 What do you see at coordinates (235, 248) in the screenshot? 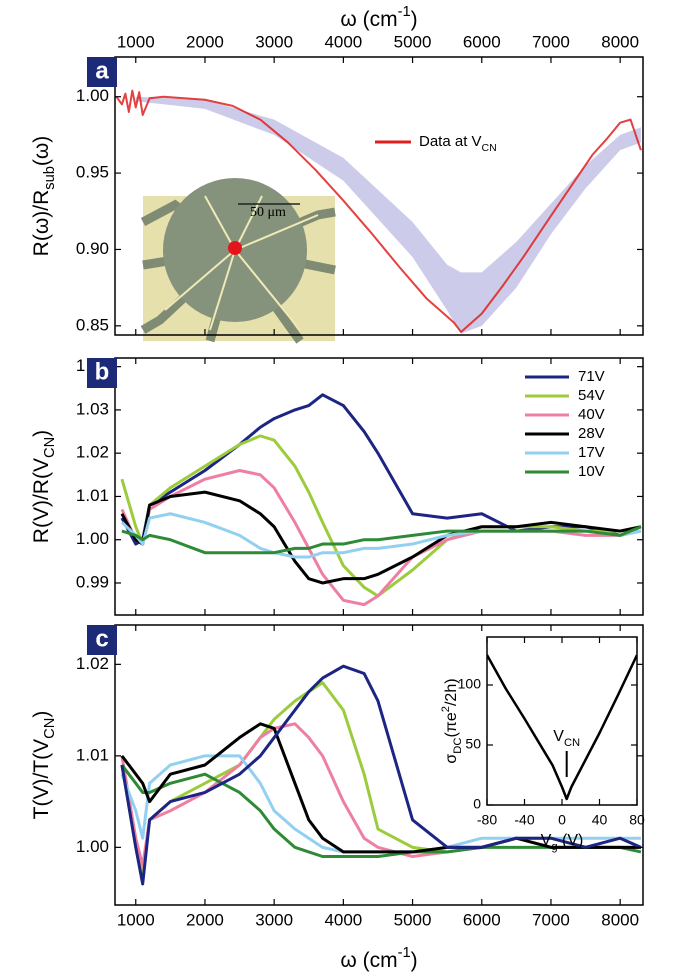
I see `measurement-spot` at bounding box center [235, 248].